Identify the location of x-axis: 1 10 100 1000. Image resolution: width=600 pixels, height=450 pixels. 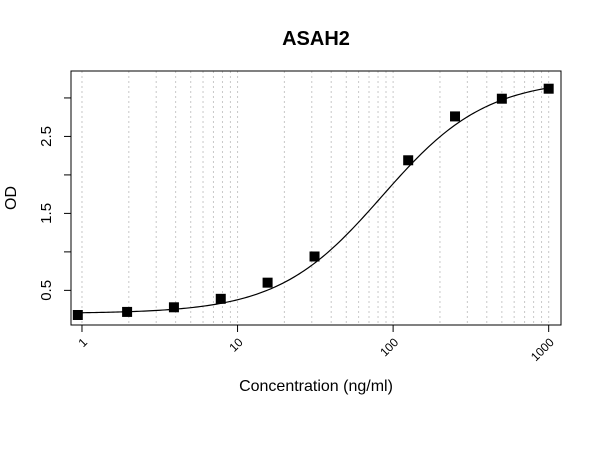
(316, 344).